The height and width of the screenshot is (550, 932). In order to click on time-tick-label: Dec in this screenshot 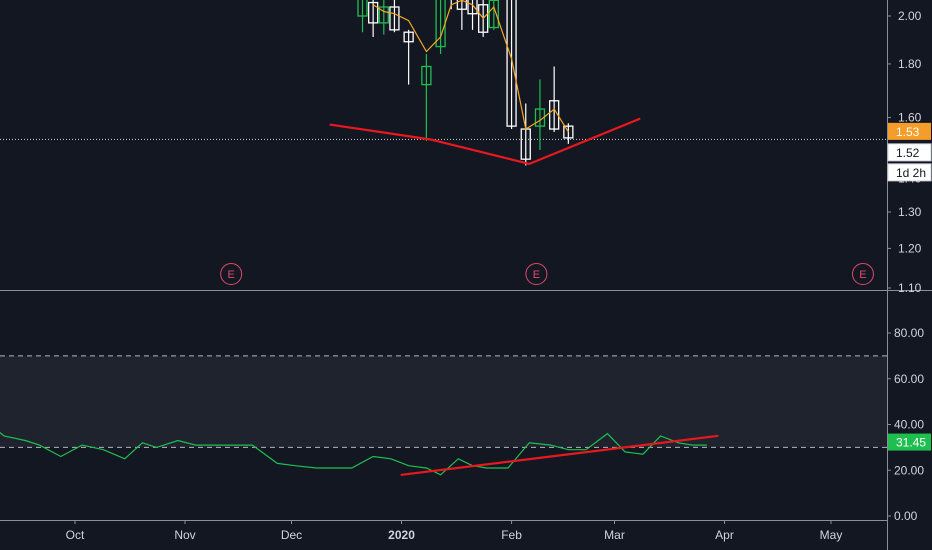, I will do `click(291, 535)`.